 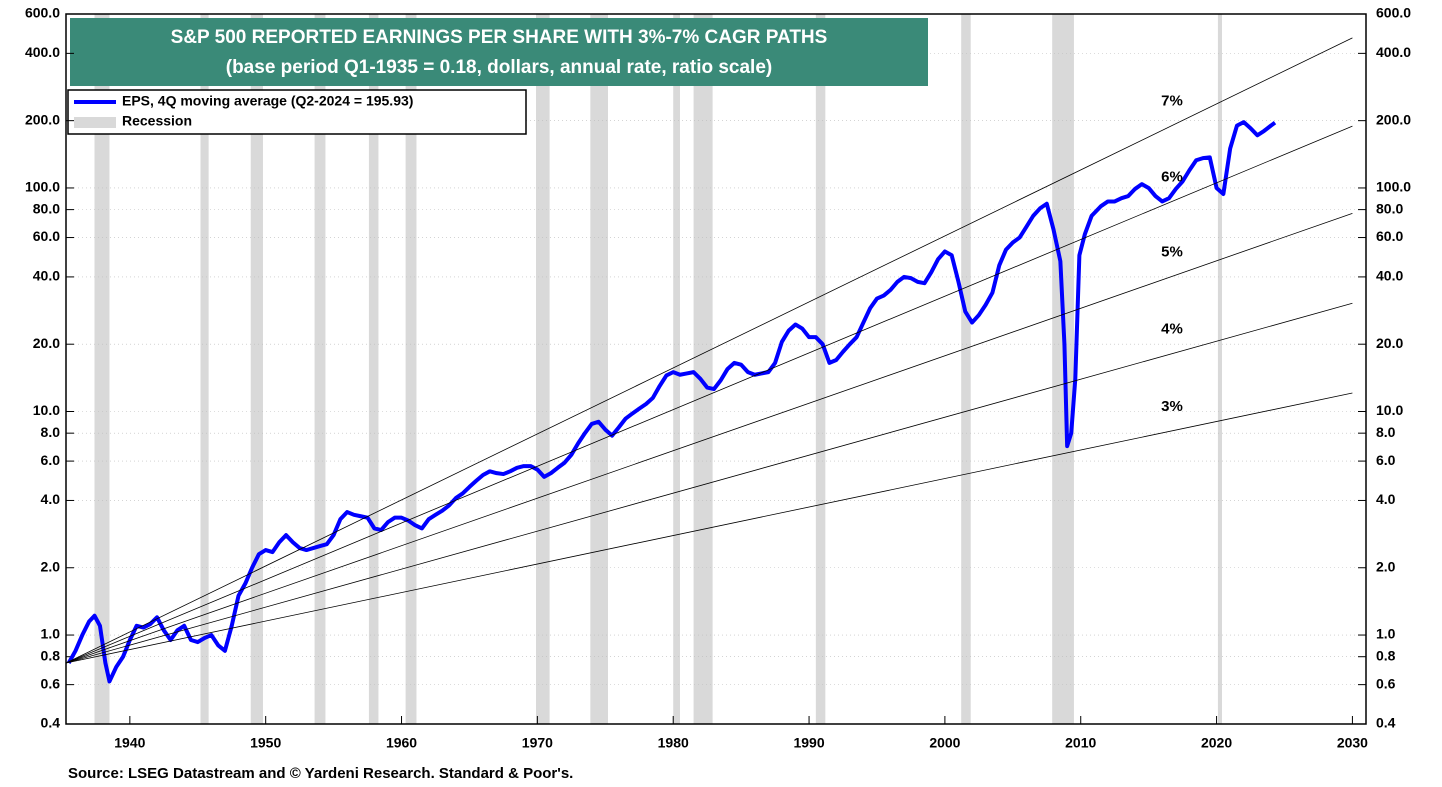 What do you see at coordinates (1386, 655) in the screenshot?
I see `y2-tick-label: 0.8` at bounding box center [1386, 655].